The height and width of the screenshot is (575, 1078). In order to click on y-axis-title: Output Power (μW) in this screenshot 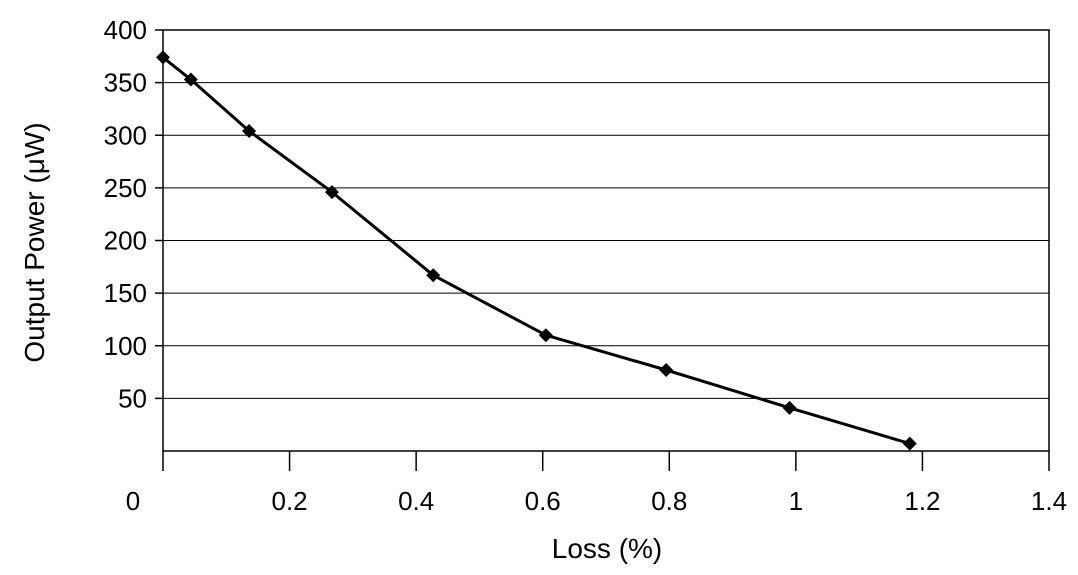, I will do `click(34, 242)`.